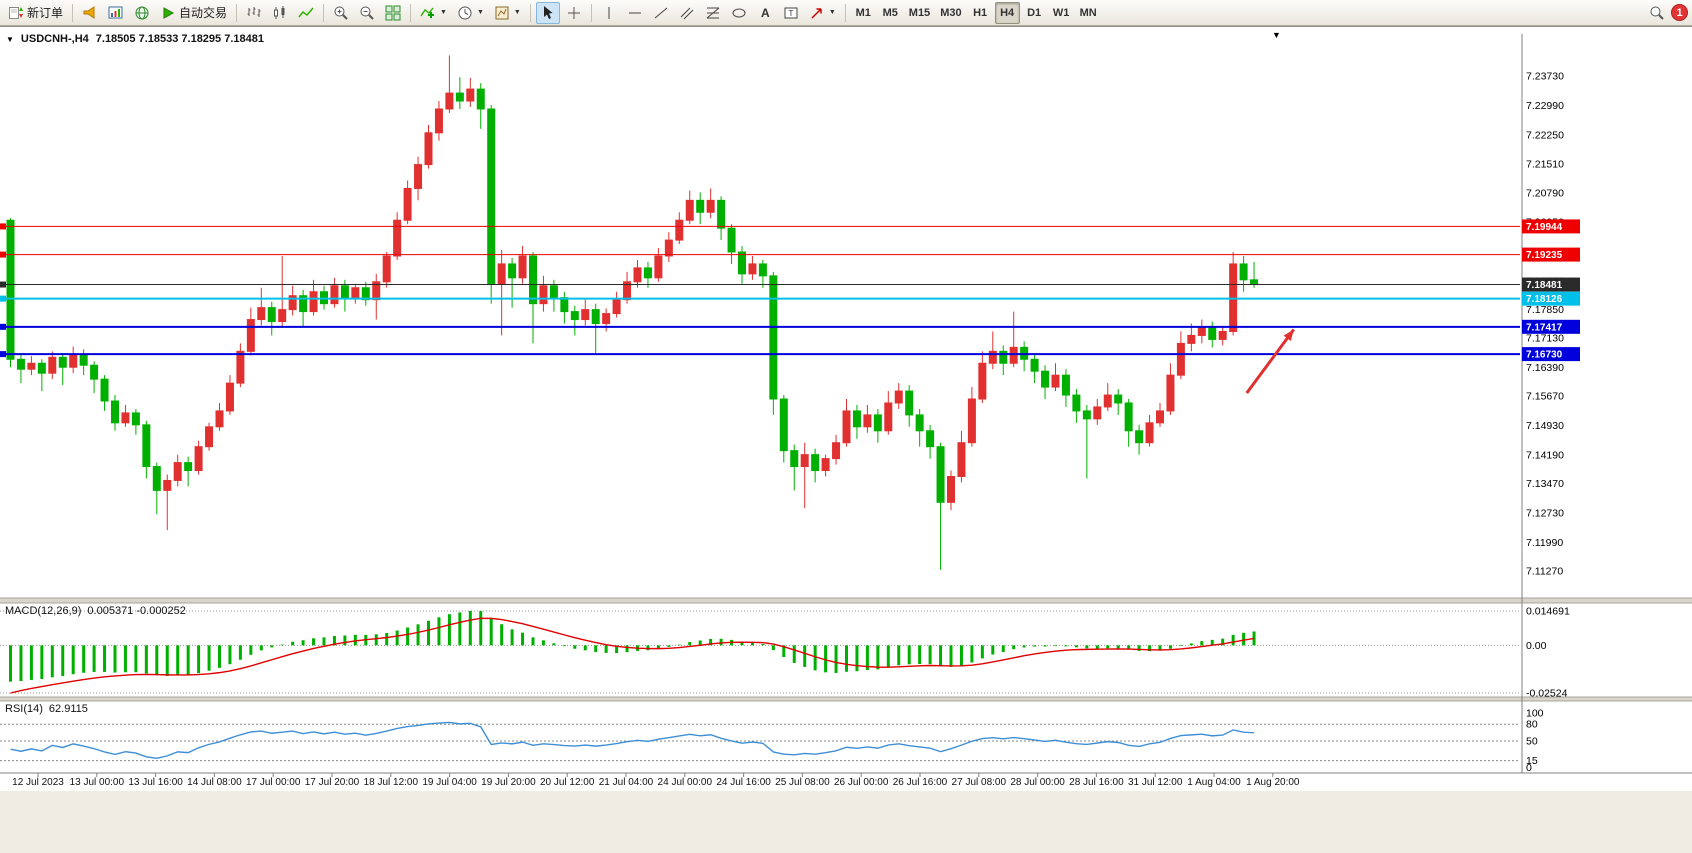  What do you see at coordinates (97, 782) in the screenshot?
I see `time-axis-label: 13 Jul 00:00` at bounding box center [97, 782].